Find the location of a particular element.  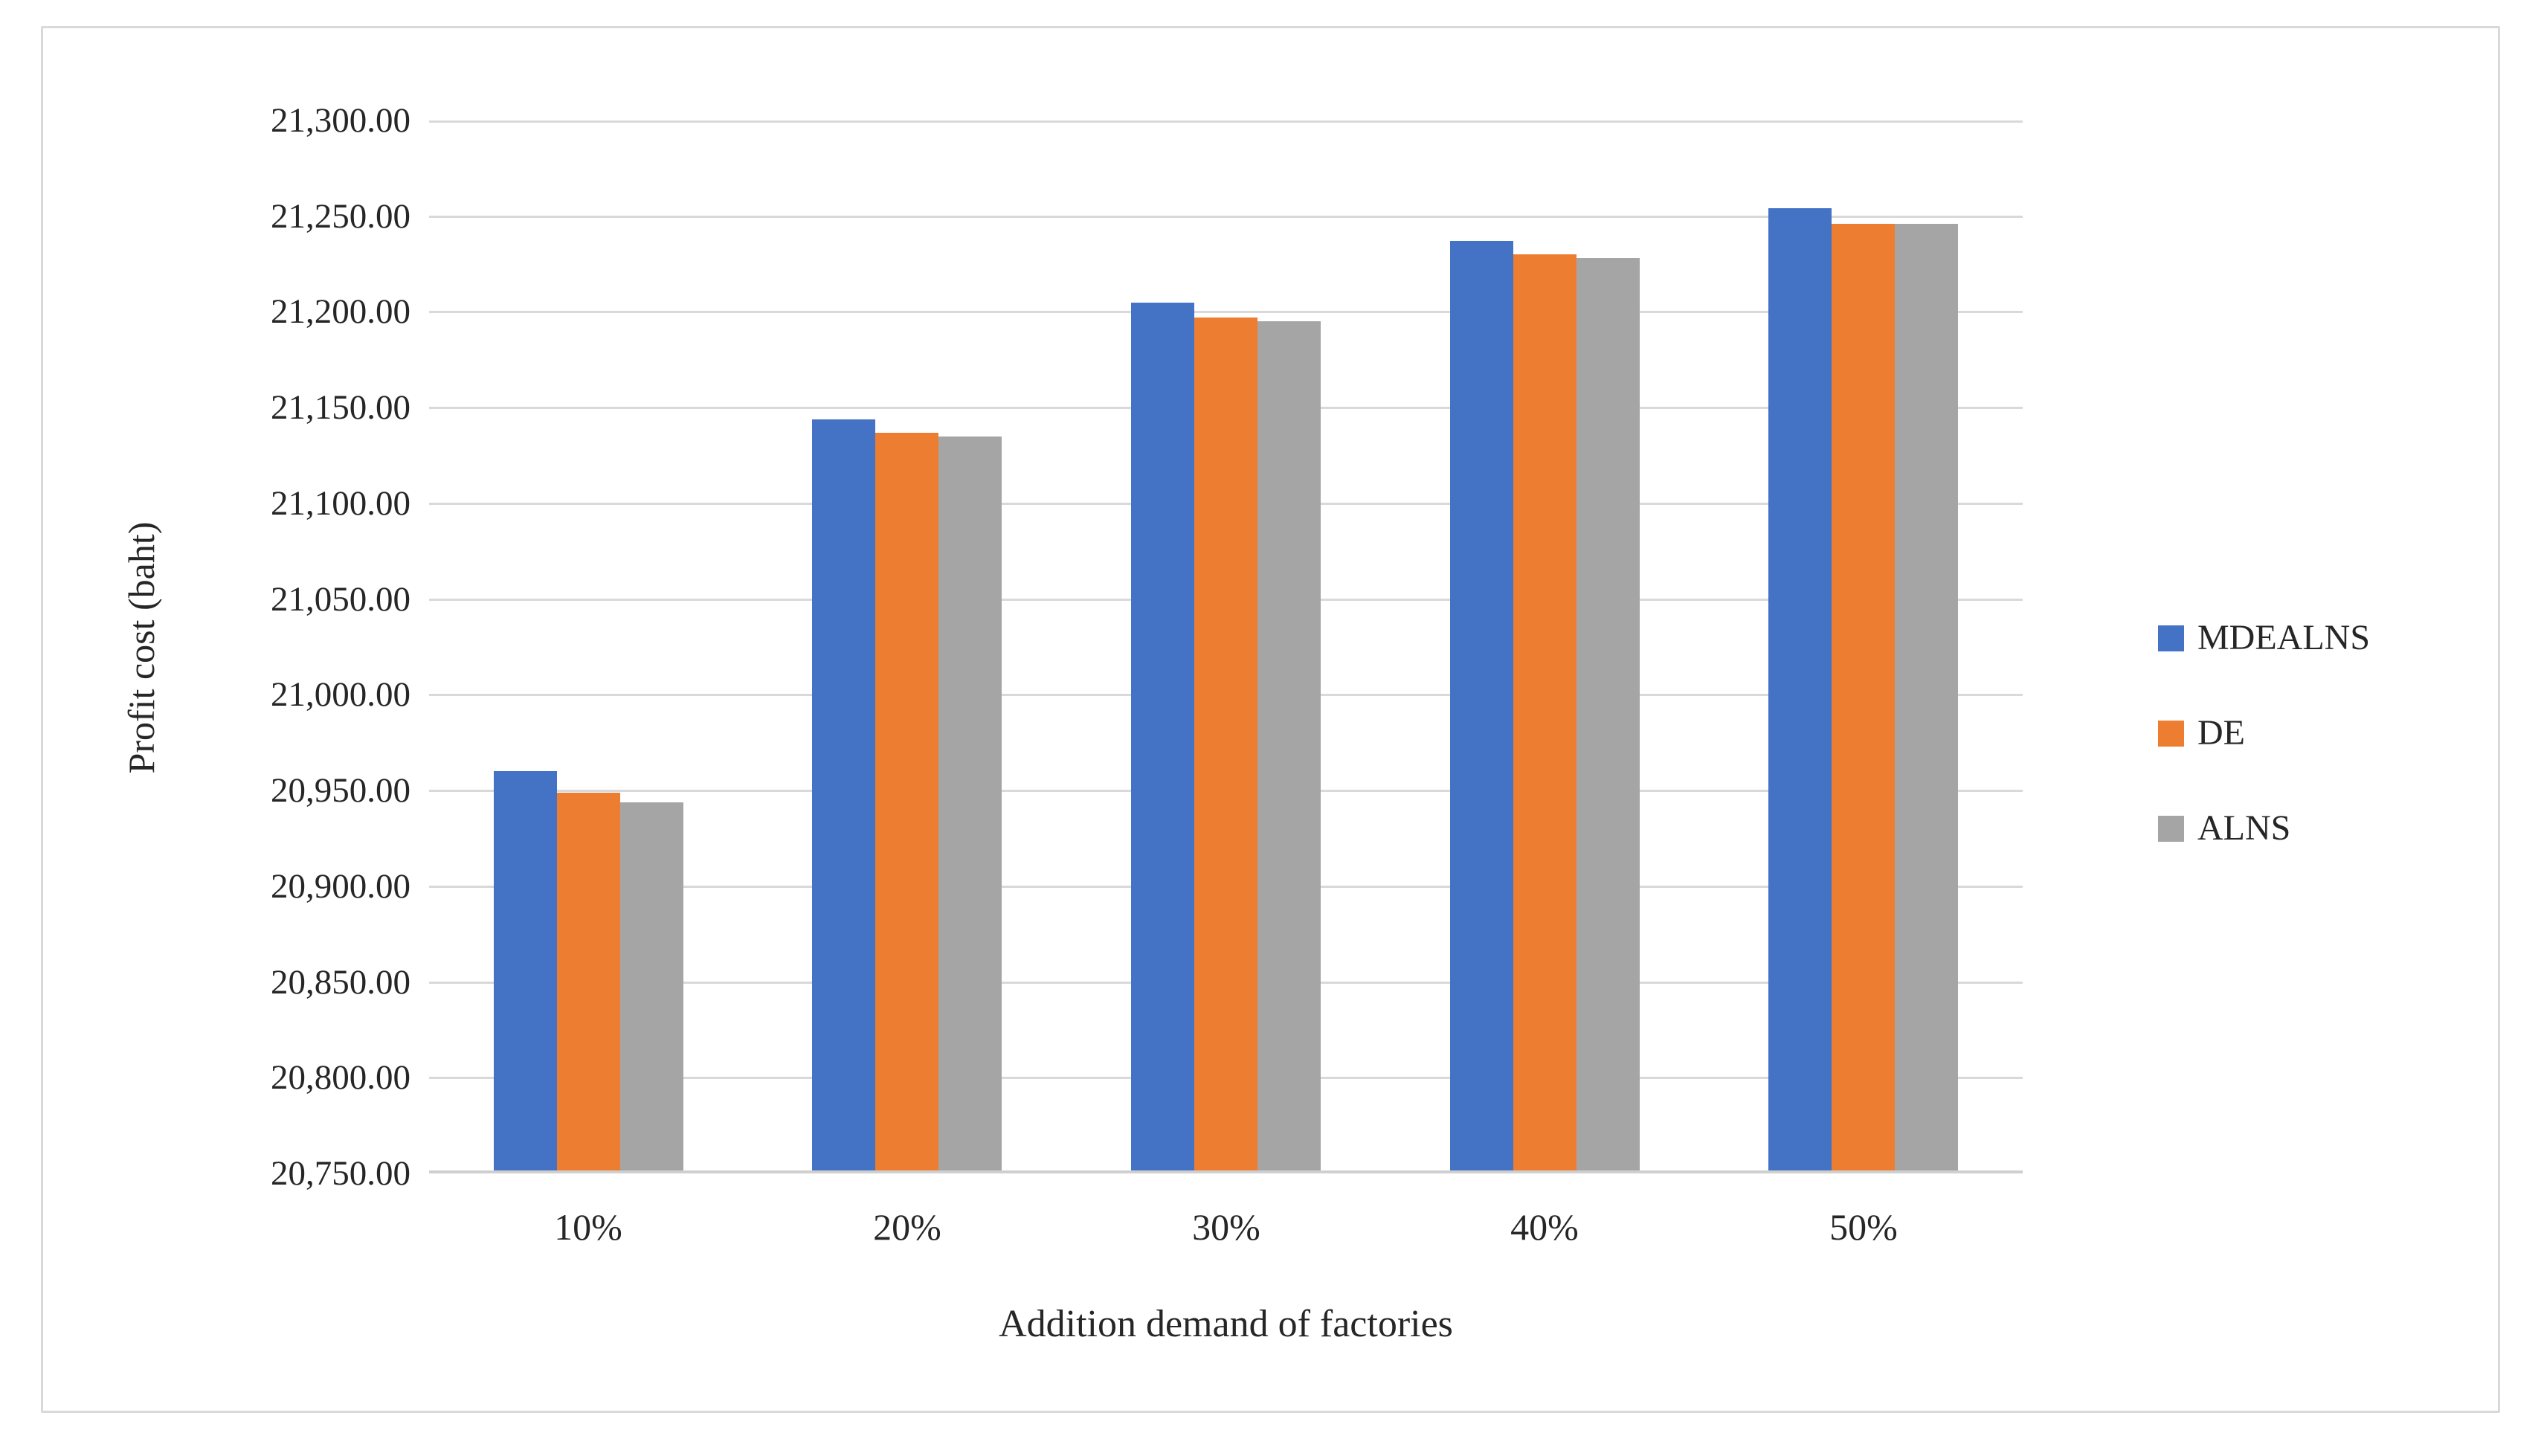

bar-mdealns-40% is located at coordinates (1481, 706).